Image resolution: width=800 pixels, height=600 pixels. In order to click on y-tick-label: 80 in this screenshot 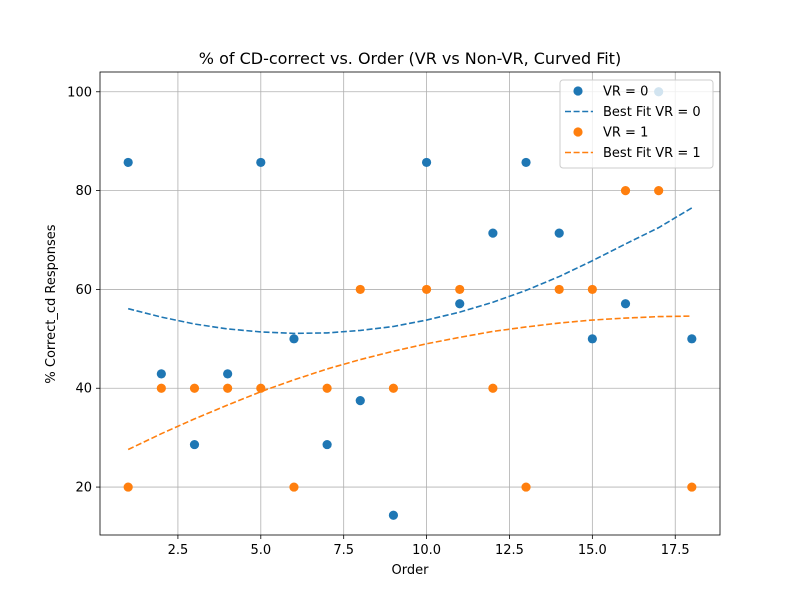, I will do `click(83, 191)`.